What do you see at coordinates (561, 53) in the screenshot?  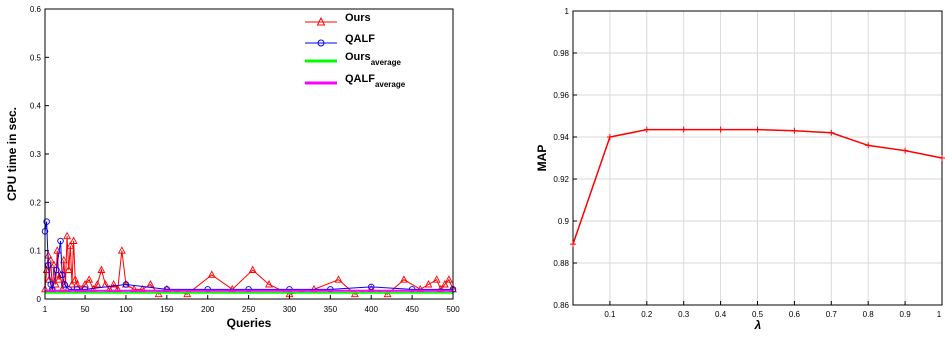 I see `y-tick-label: 0.98` at bounding box center [561, 53].